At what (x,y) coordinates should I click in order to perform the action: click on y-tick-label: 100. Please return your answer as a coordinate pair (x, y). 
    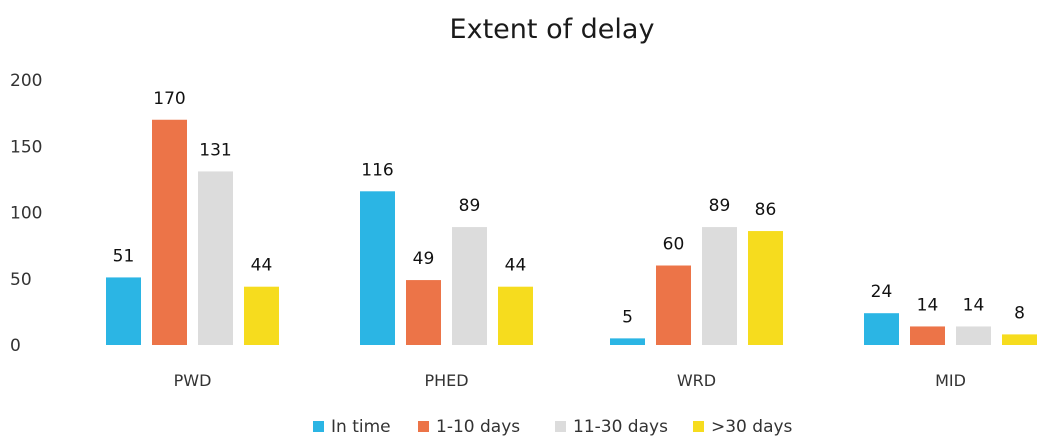
    Looking at the image, I should click on (26, 214).